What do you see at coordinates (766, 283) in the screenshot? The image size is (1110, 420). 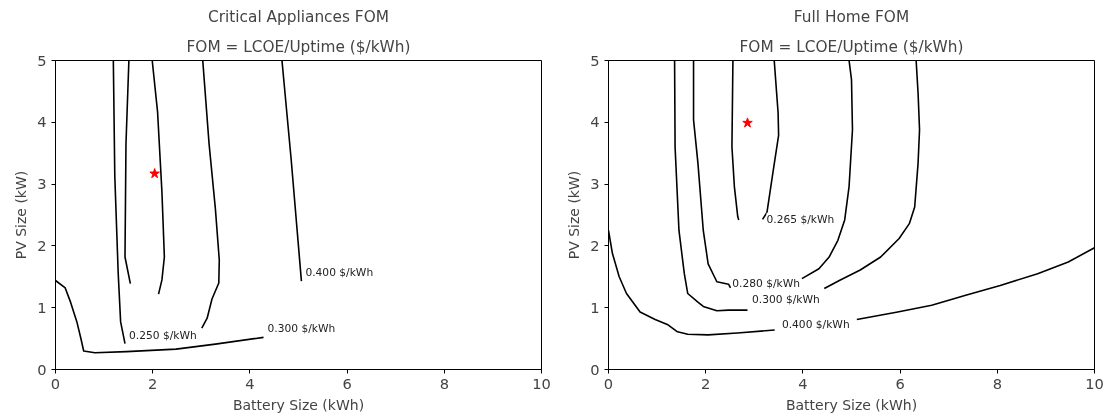 I see `series-label: 0.280 $/kWh` at bounding box center [766, 283].